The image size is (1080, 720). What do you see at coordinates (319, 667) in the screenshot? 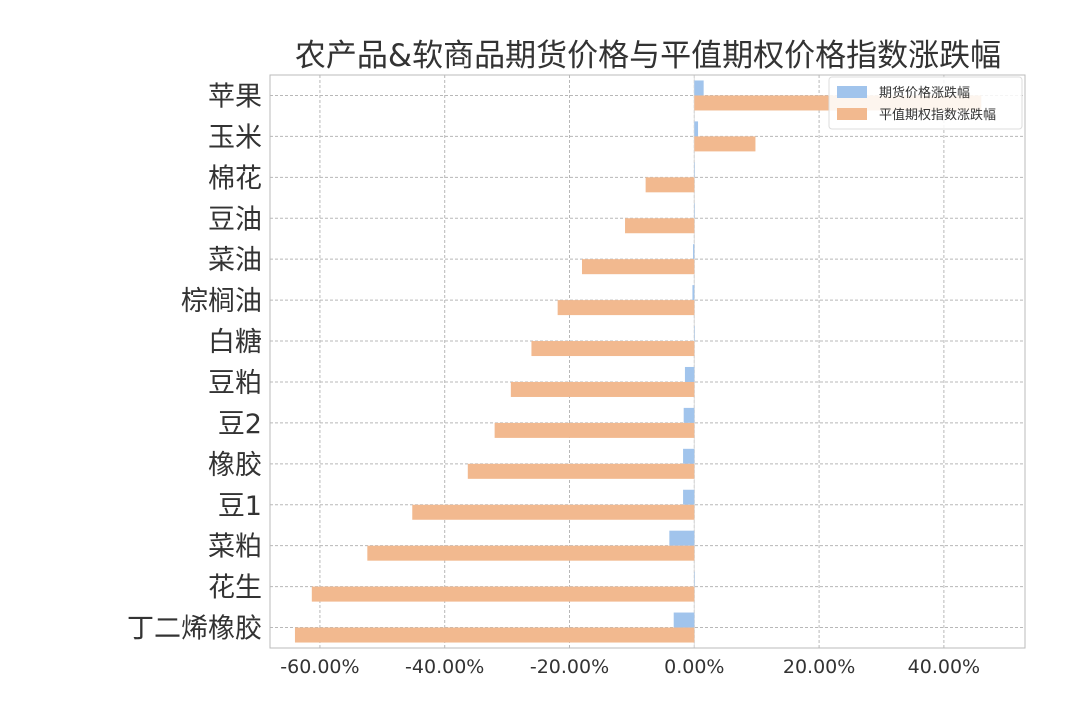
I see `x-tick-label: -60.00%` at bounding box center [319, 667].